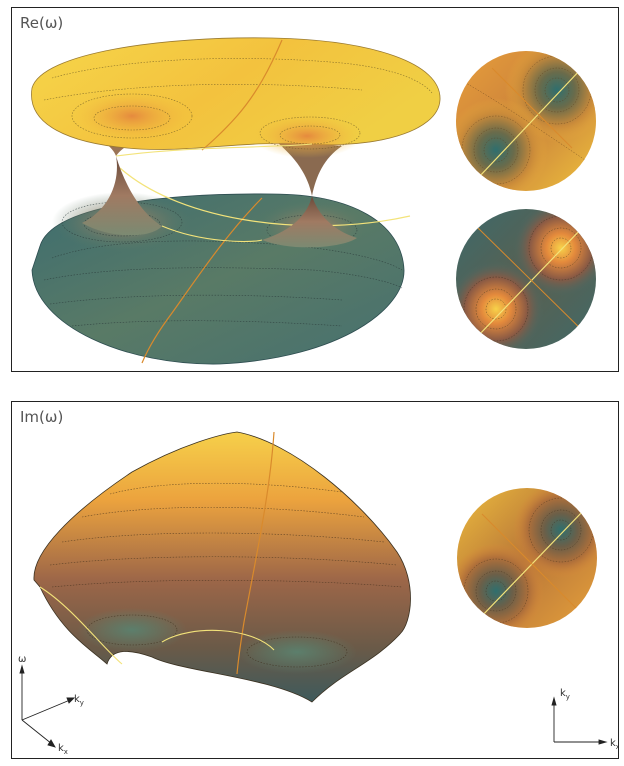 This screenshot has width=624, height=766. Describe the element at coordinates (565, 694) in the screenshot. I see `axis-ky-label-2d: ky` at that location.